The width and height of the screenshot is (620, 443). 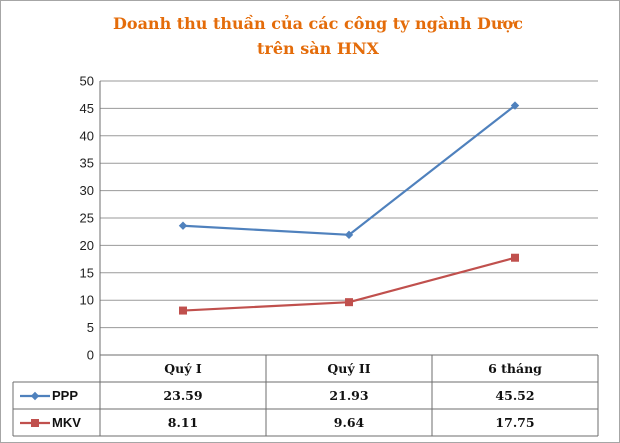 I want to click on y-tick-label: 10, so click(x=87, y=300).